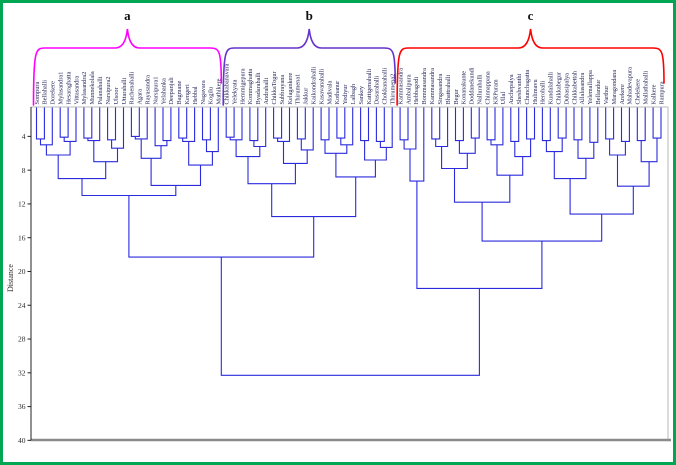 The image size is (676, 465). I want to click on leaf-label: Chinnappana, so click(487, 87).